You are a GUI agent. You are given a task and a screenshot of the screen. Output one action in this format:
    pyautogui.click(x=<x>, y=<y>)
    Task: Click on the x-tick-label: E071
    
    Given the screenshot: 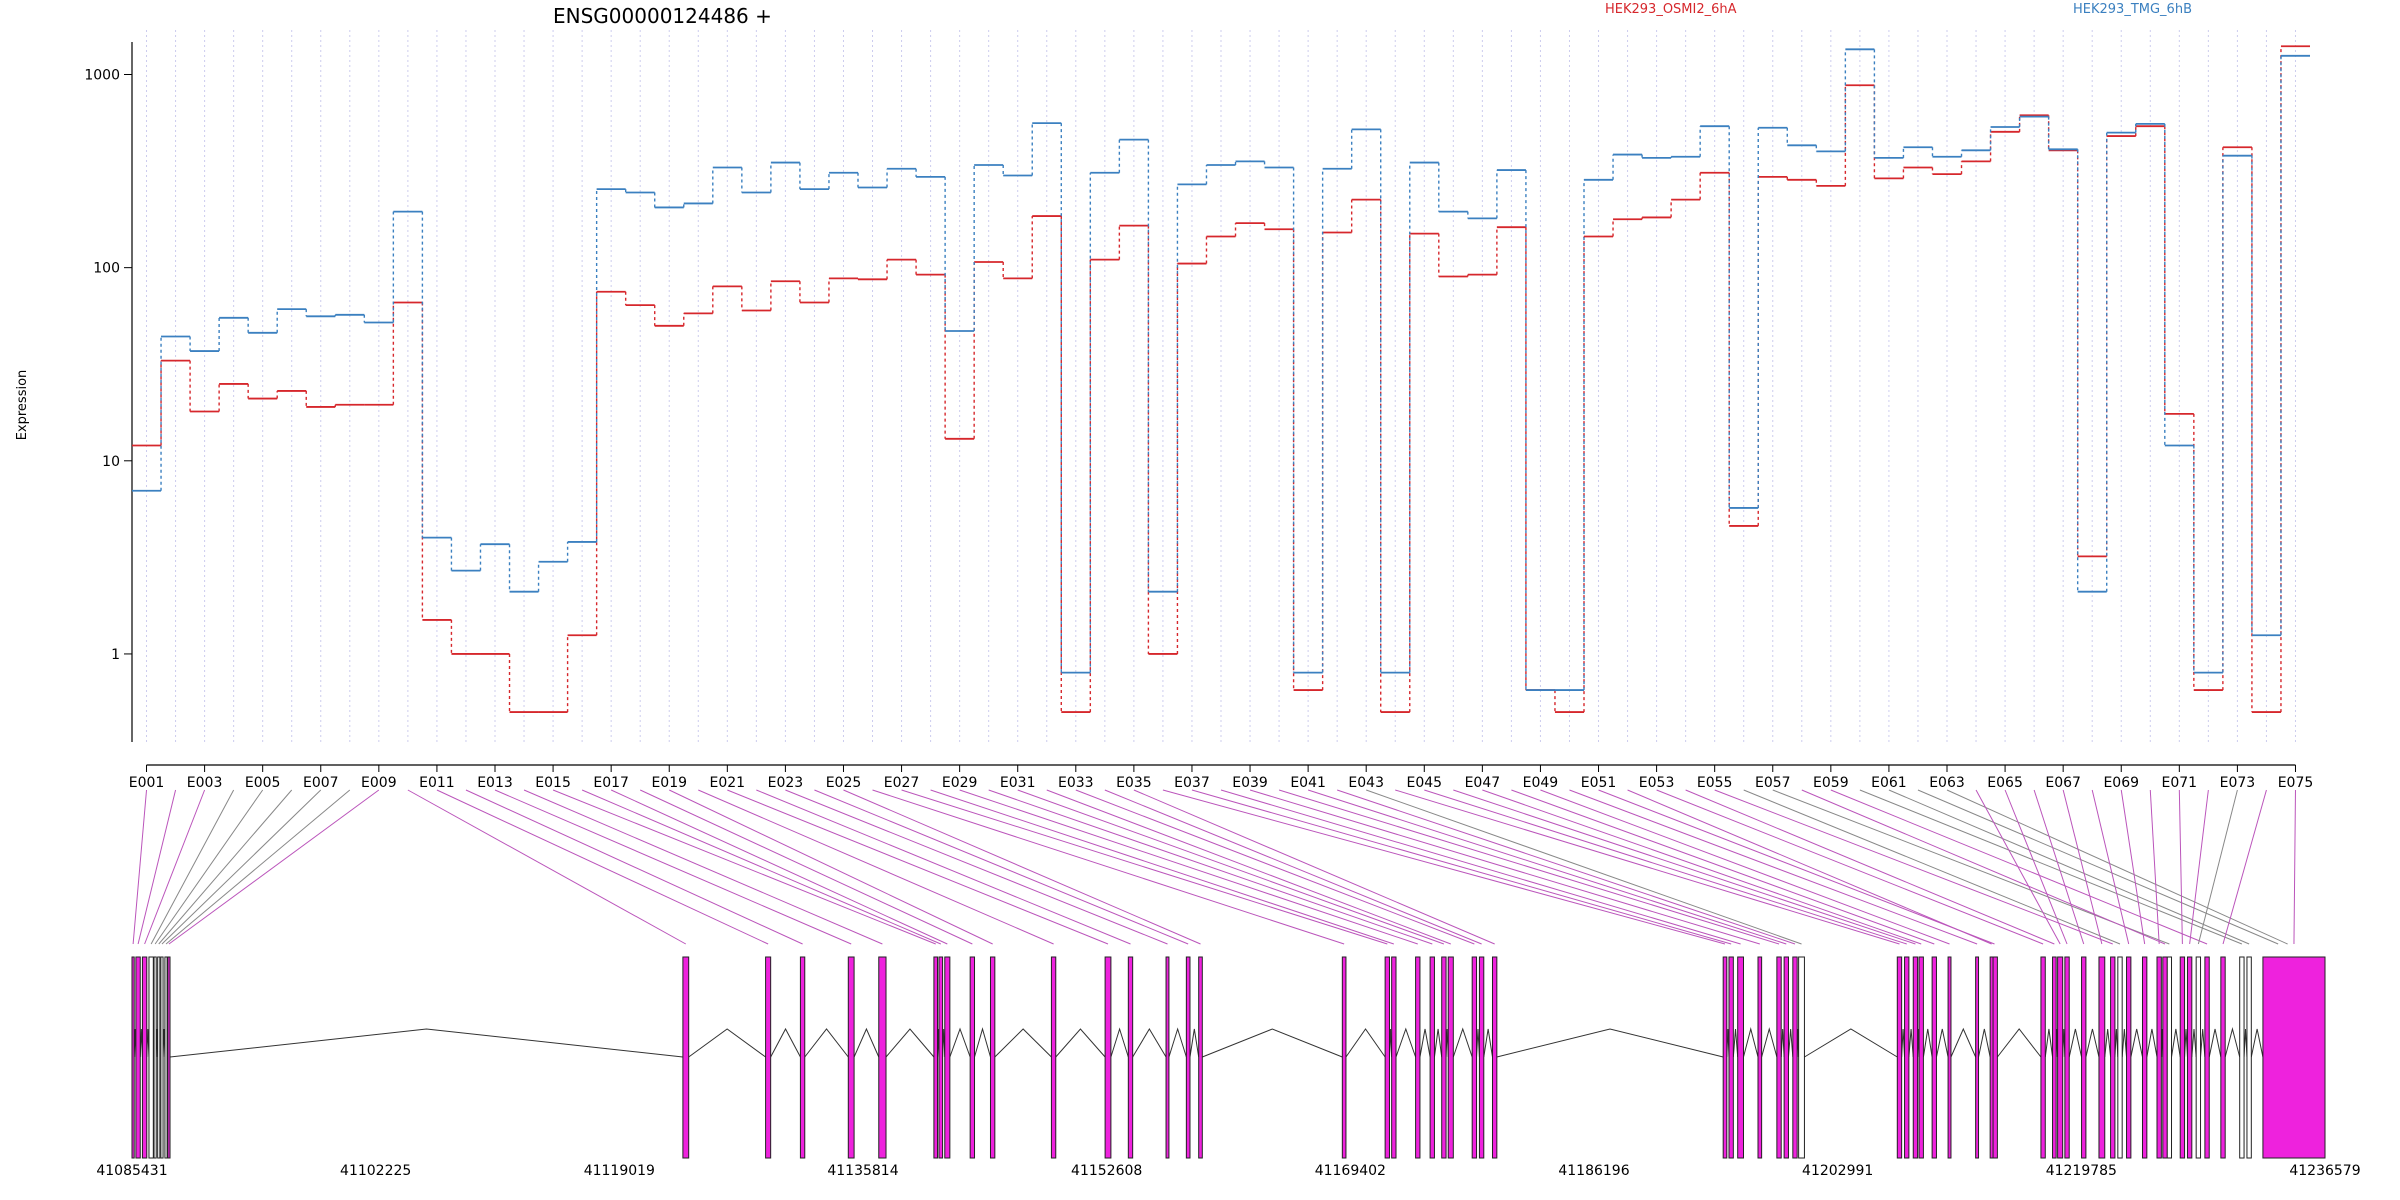 What is the action you would take?
    pyautogui.click(x=2180, y=783)
    